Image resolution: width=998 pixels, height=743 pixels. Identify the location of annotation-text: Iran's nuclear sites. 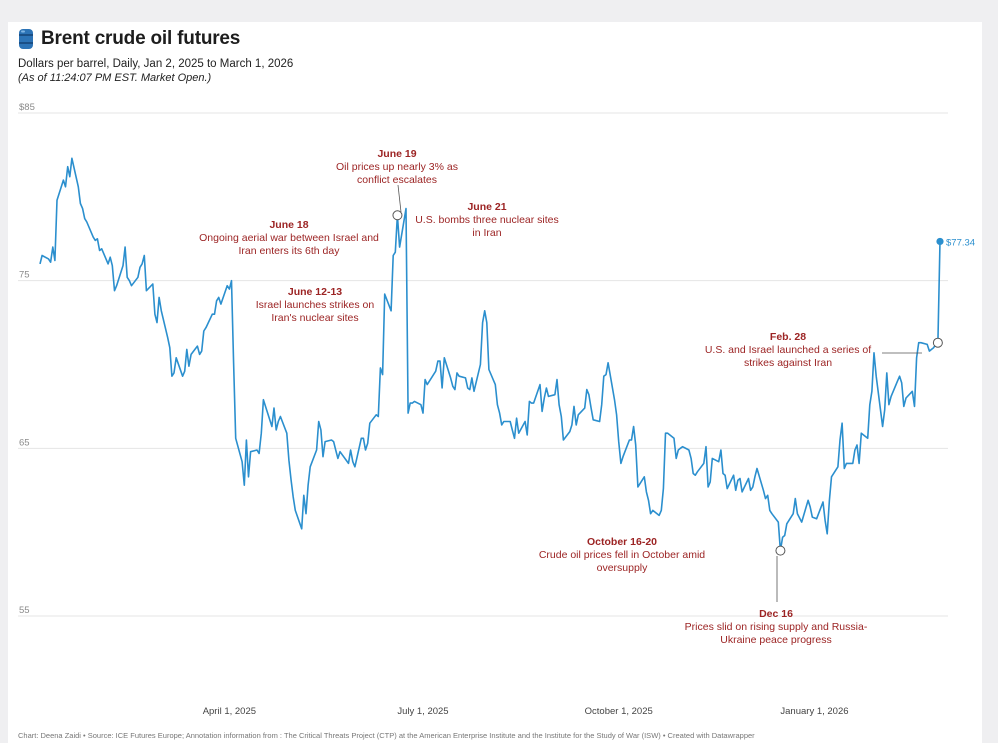
(314, 318).